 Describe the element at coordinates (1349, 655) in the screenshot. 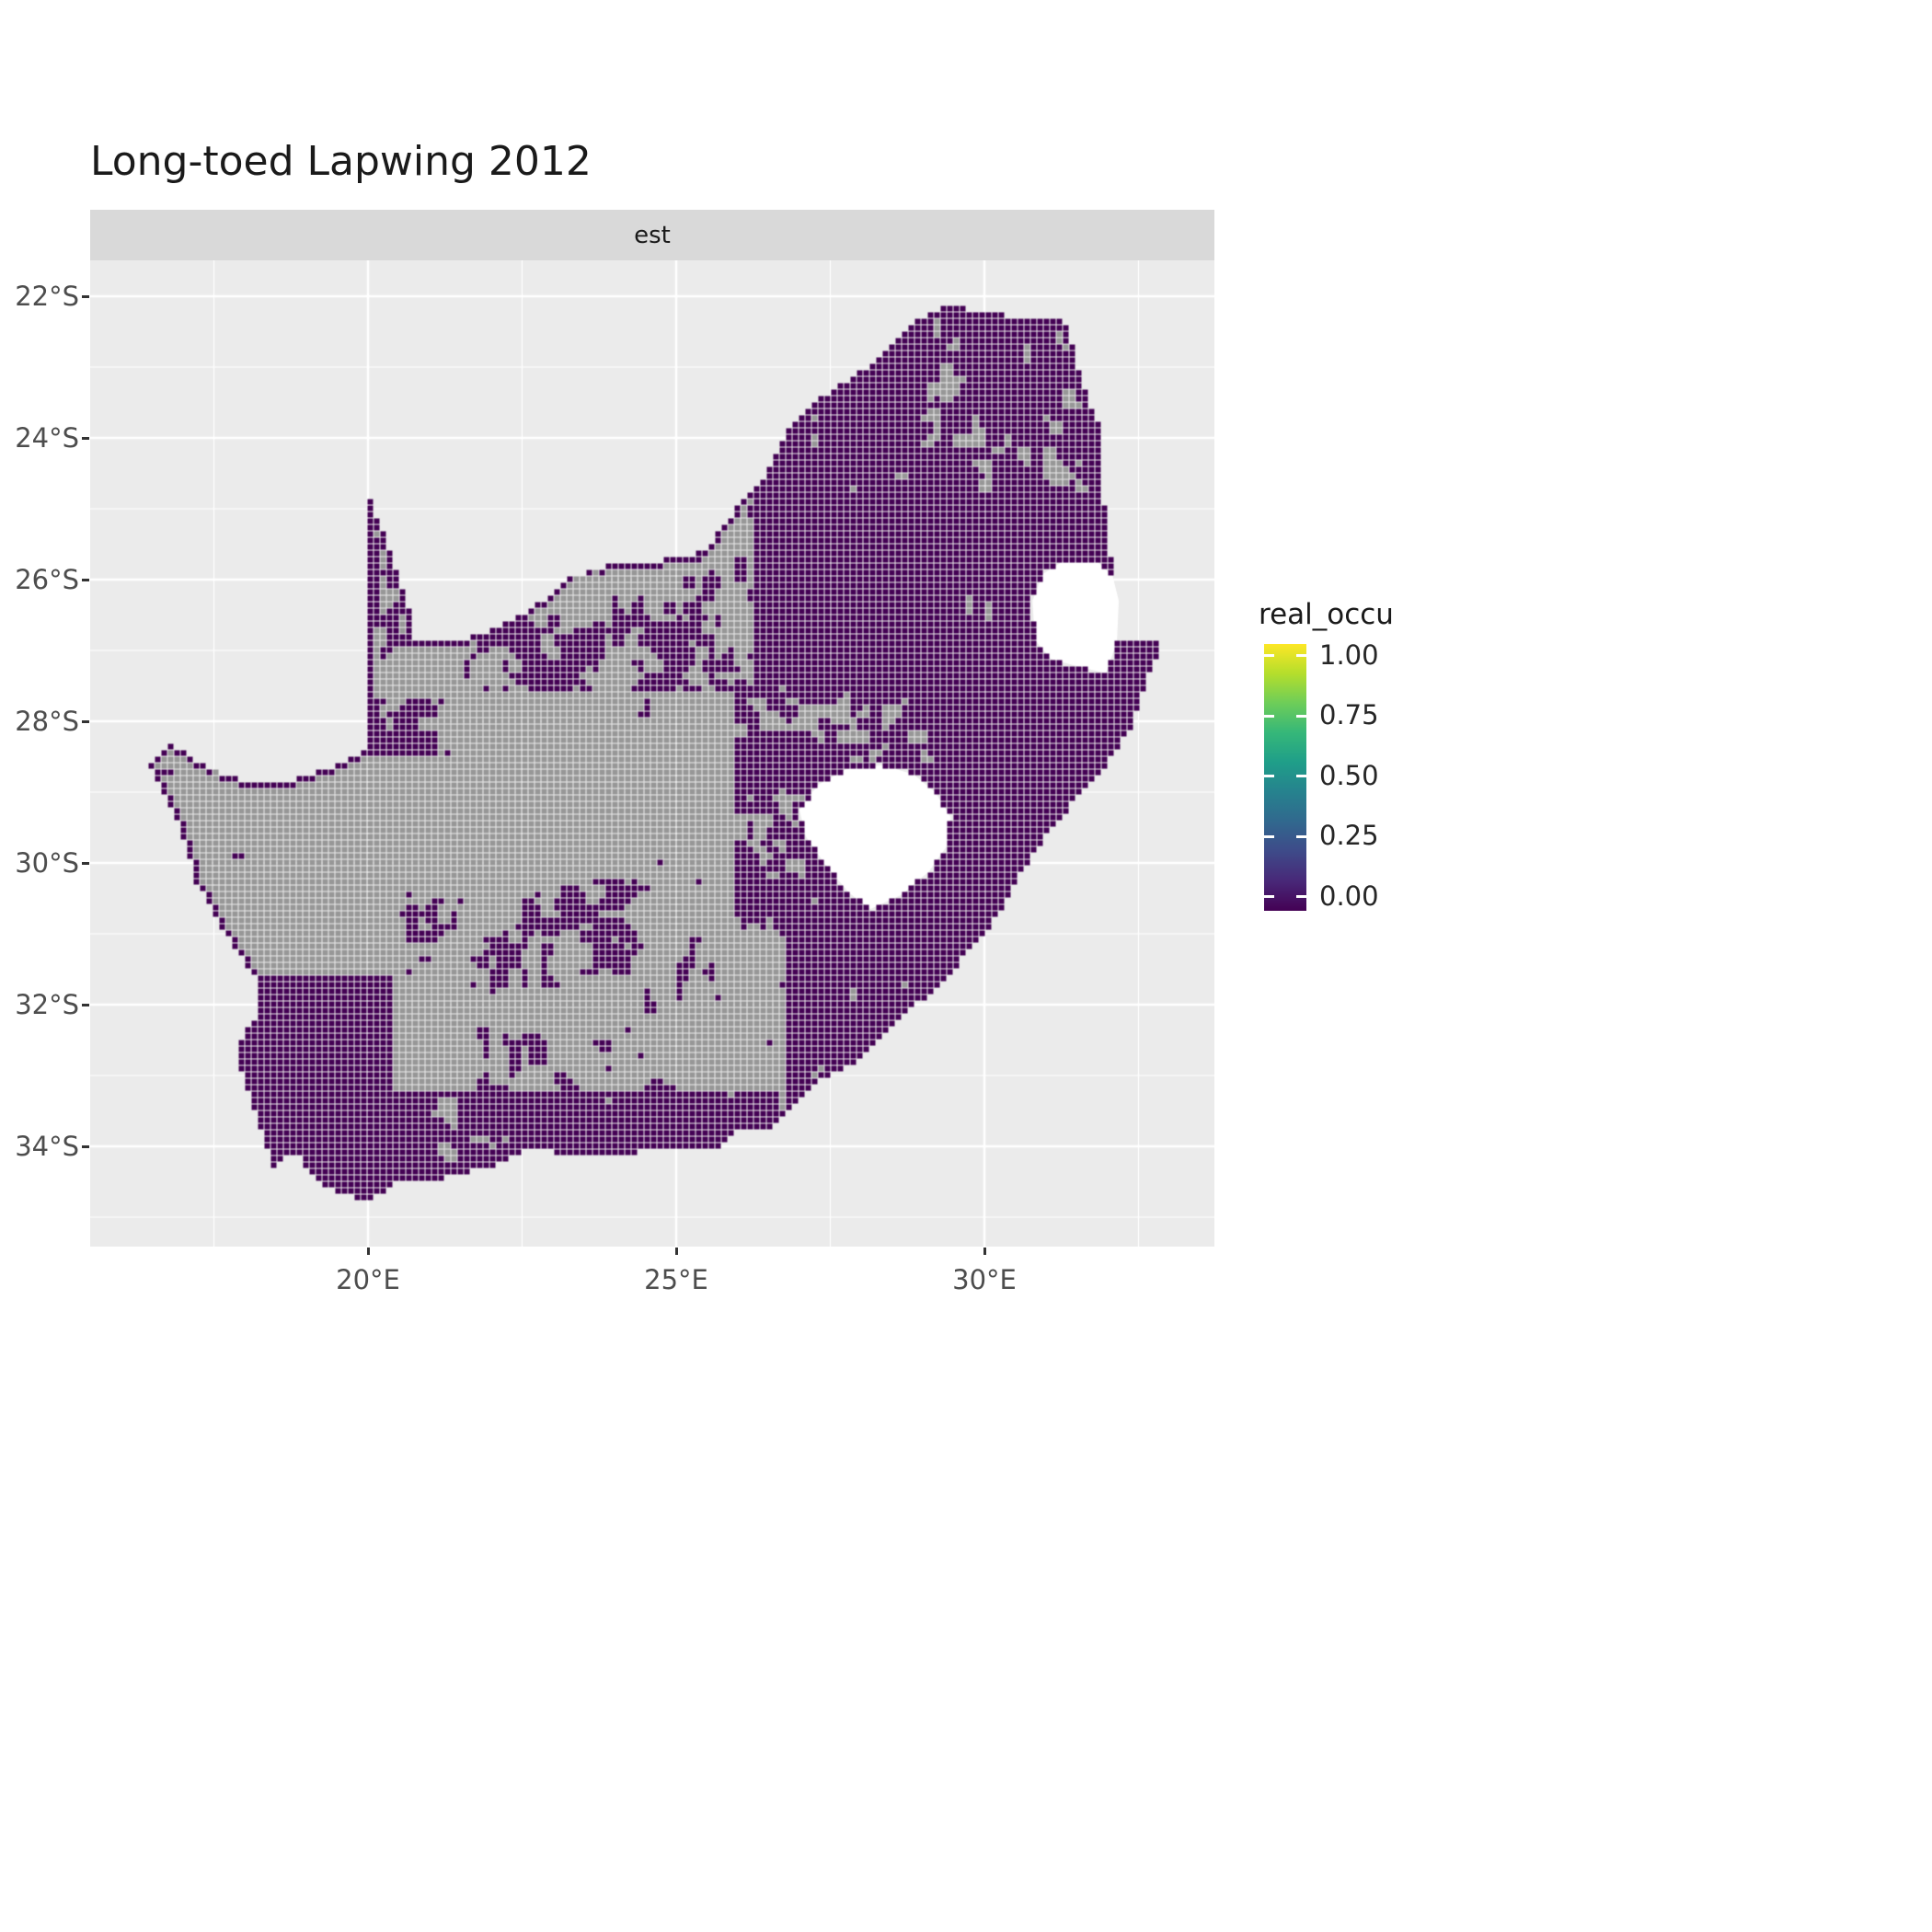

I see `legend-tick-label: 1.00` at that location.